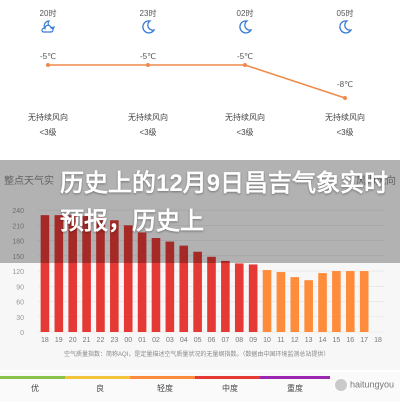  Describe the element at coordinates (156, 340) in the screenshot. I see `x-tick-label: 02` at that location.